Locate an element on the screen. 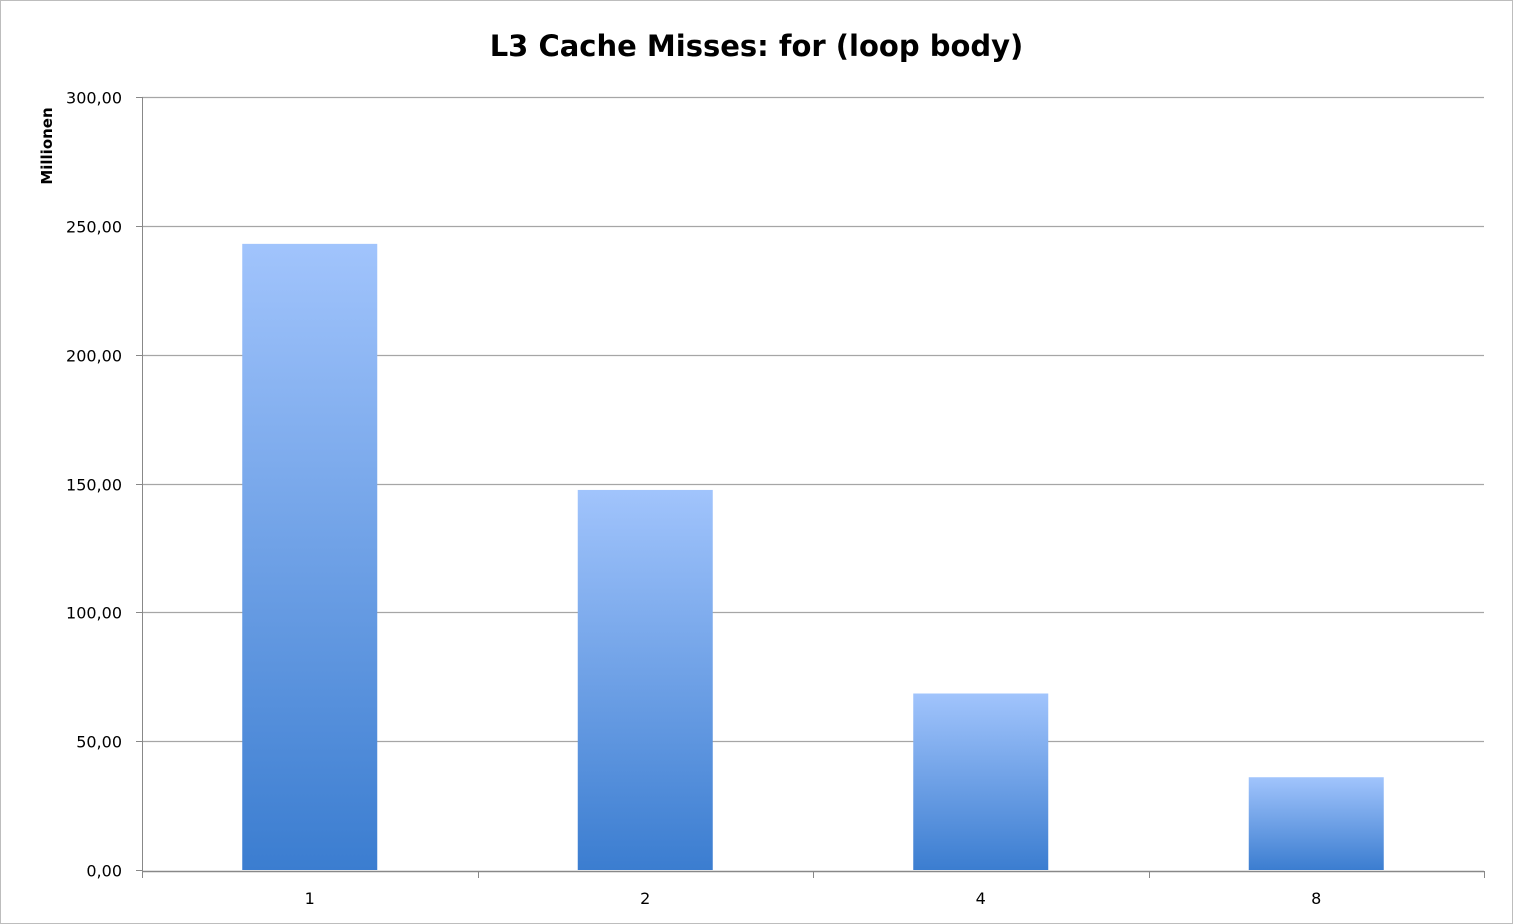 Image resolution: width=1513 pixels, height=924 pixels. x-tick-label: 2 is located at coordinates (645, 898).